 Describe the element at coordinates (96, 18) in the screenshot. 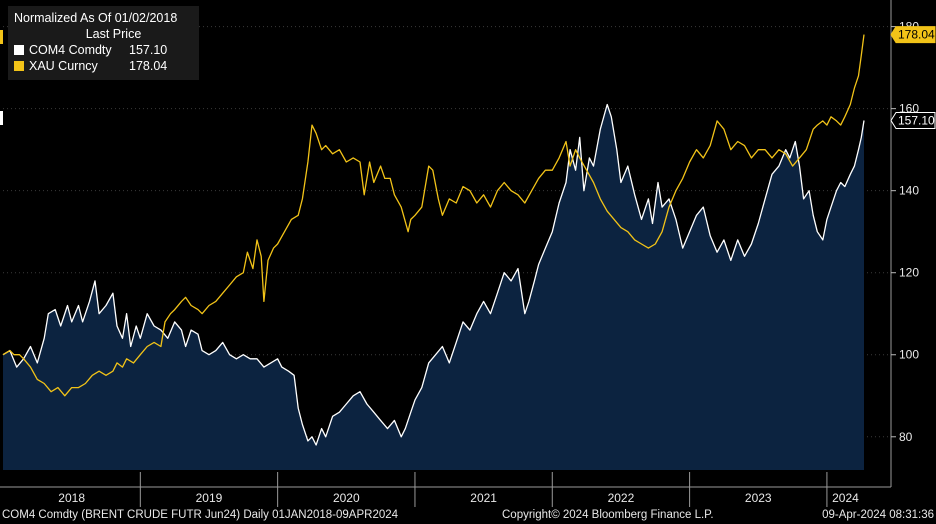

I see `chart-title: Normalized As Of 01/02/2018` at that location.